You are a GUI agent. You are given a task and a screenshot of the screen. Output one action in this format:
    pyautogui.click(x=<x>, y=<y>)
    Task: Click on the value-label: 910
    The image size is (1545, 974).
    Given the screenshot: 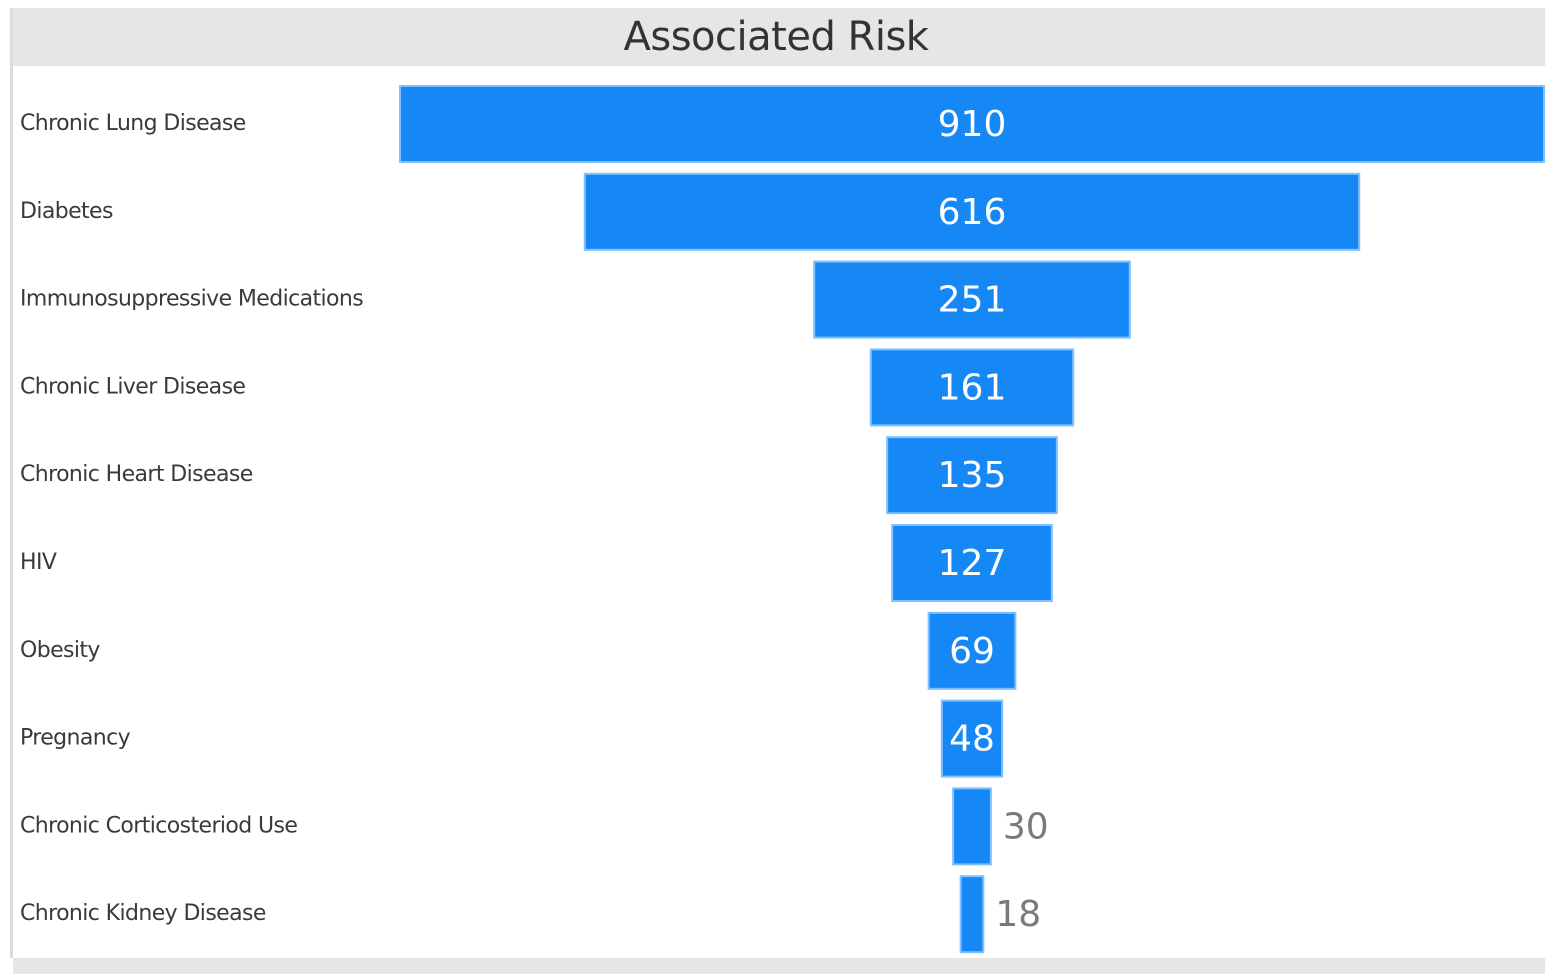 What is the action you would take?
    pyautogui.click(x=972, y=124)
    